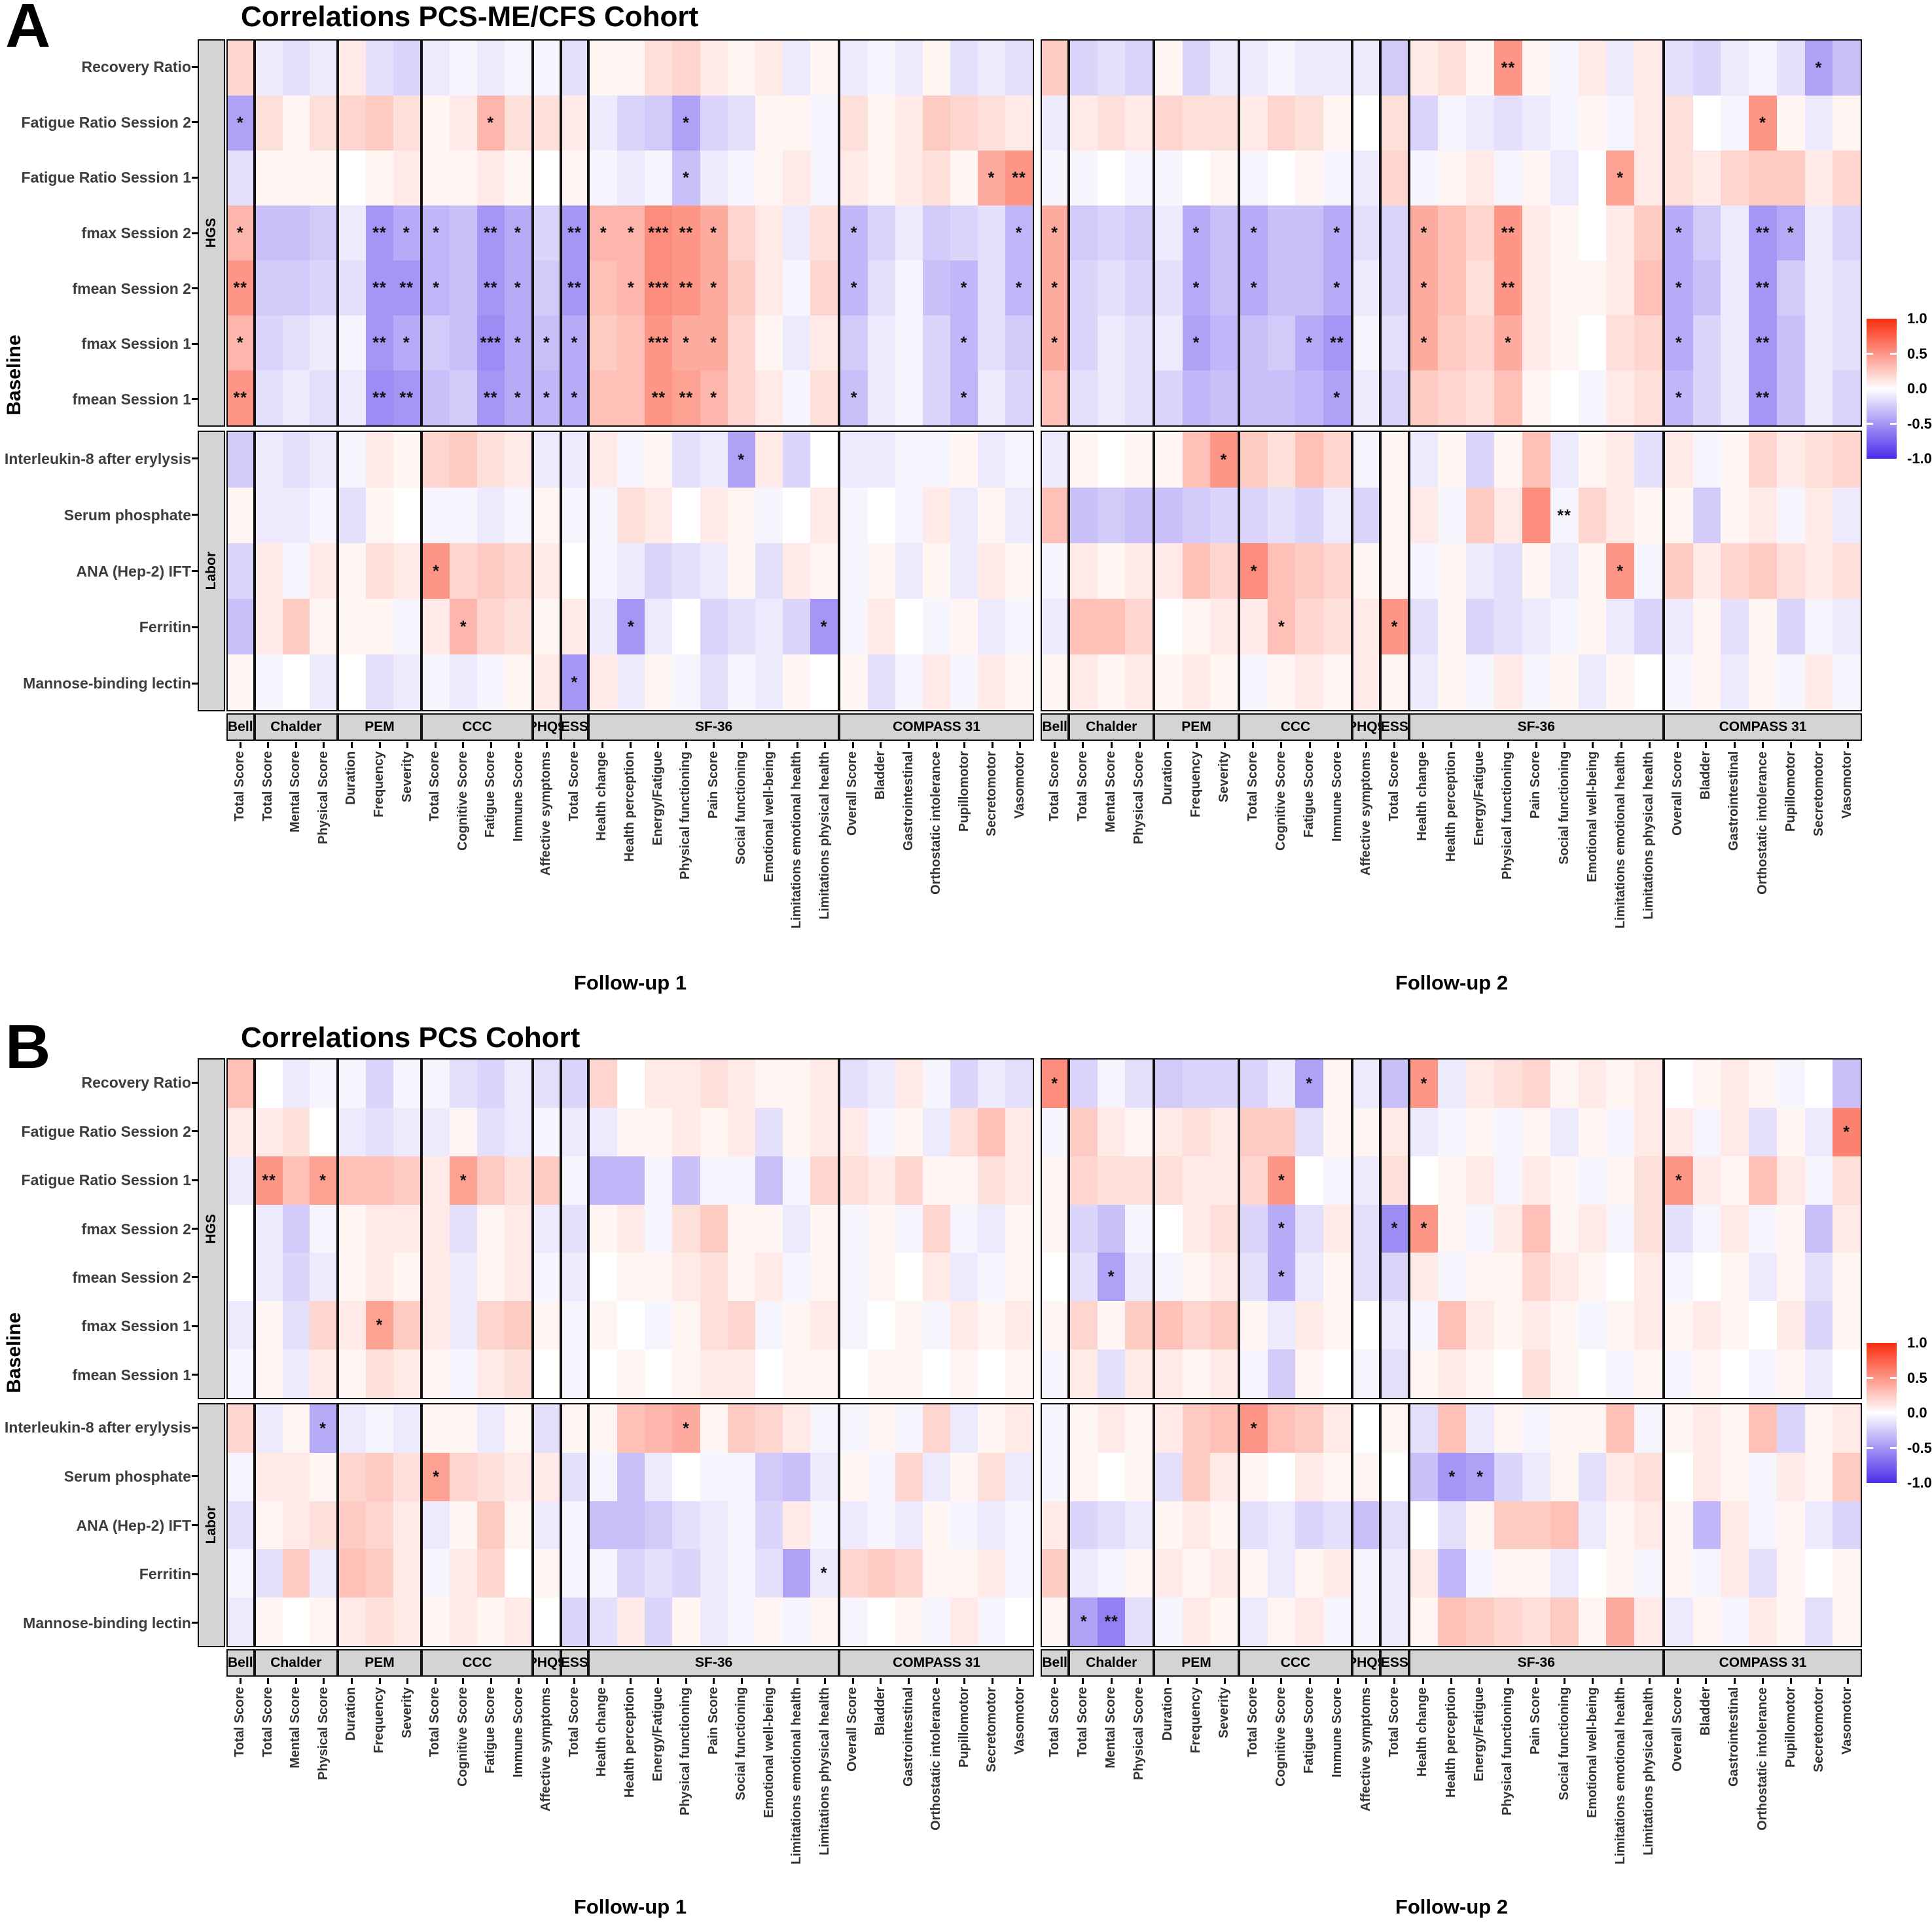 Image resolution: width=1932 pixels, height=1926 pixels. What do you see at coordinates (1677, 1729) in the screenshot?
I see `col-label: Overall Score` at bounding box center [1677, 1729].